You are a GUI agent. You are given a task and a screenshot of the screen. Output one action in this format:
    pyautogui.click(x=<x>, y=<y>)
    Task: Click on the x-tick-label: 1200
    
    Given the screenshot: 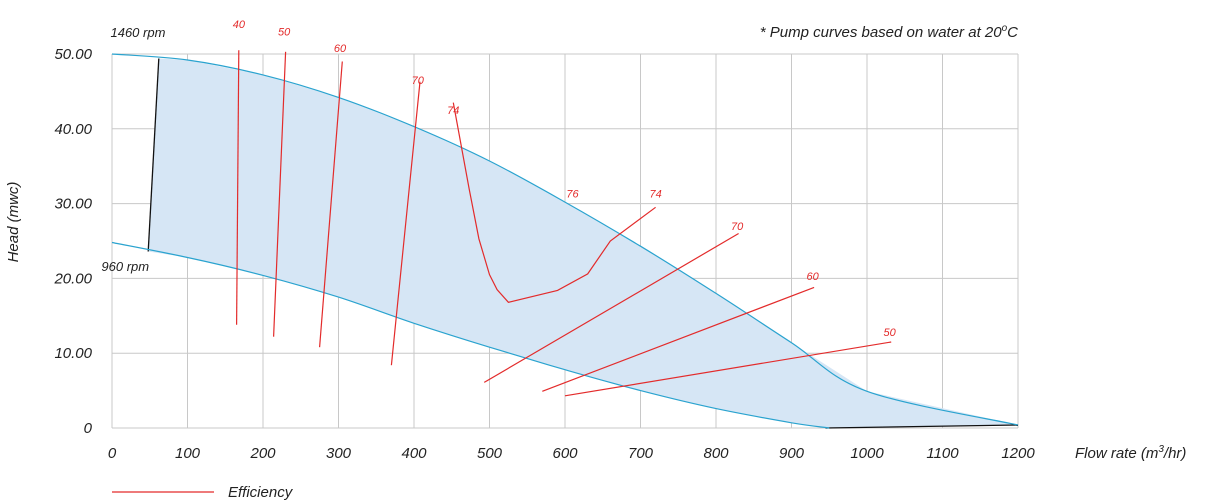 What is the action you would take?
    pyautogui.click(x=1018, y=453)
    